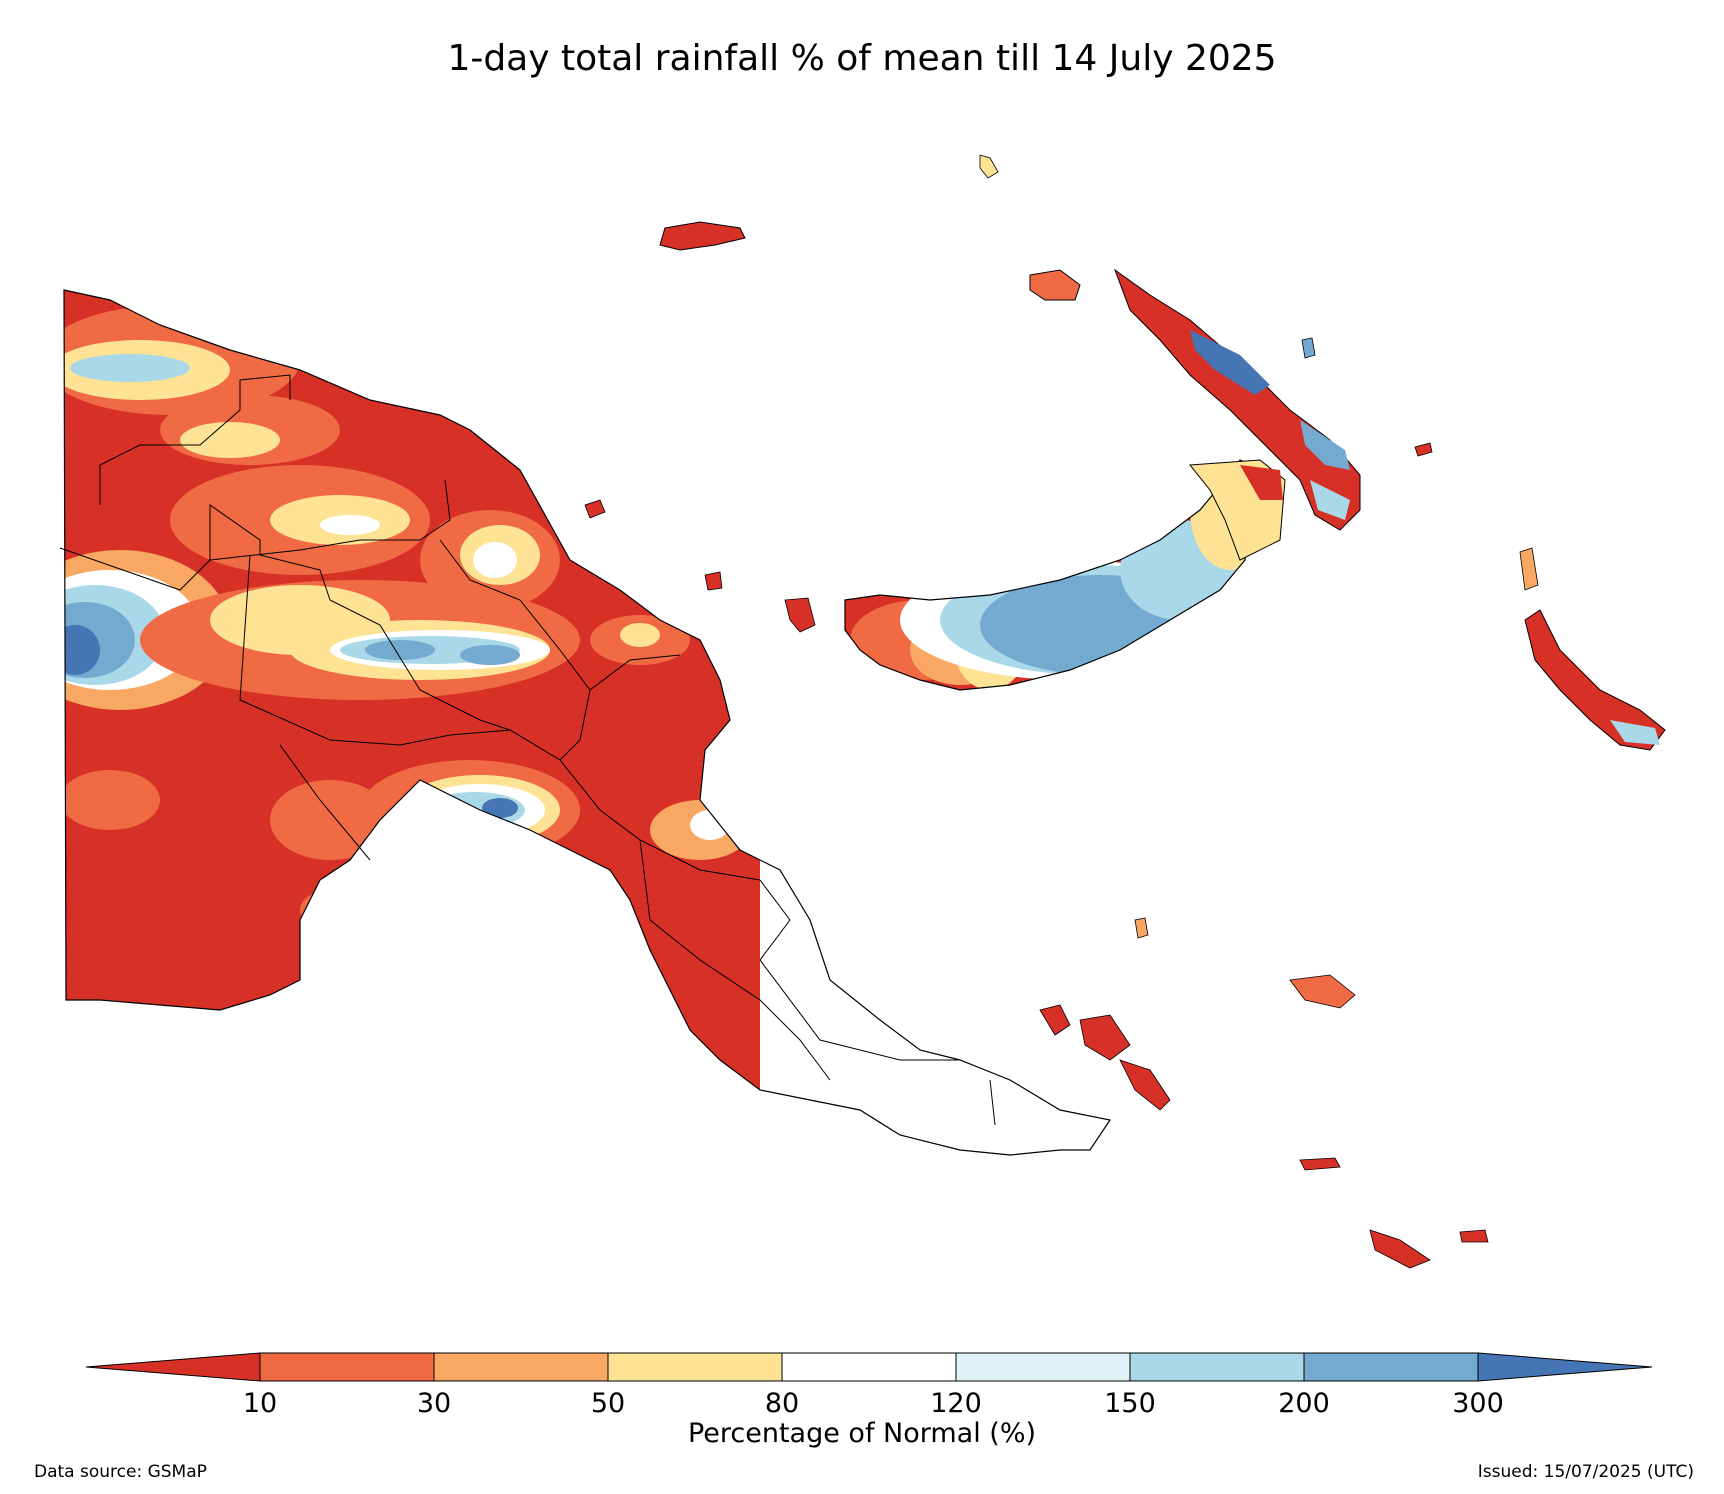 The image size is (1724, 1494). Describe the element at coordinates (1130, 1403) in the screenshot. I see `colorbar-tick: 150` at that location.